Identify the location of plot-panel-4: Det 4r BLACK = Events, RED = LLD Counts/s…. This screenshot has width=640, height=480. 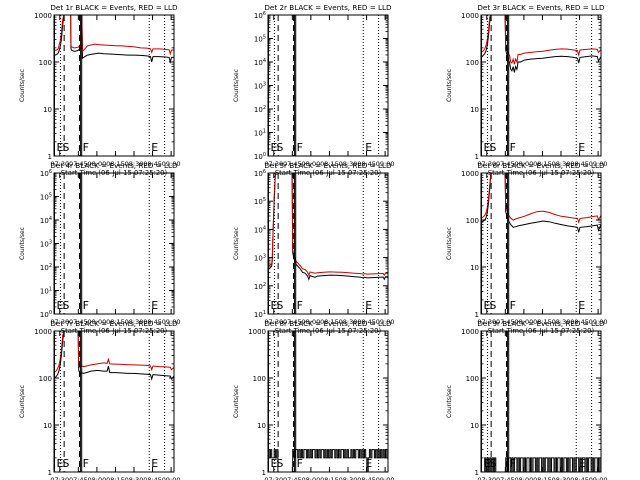
(99, 248).